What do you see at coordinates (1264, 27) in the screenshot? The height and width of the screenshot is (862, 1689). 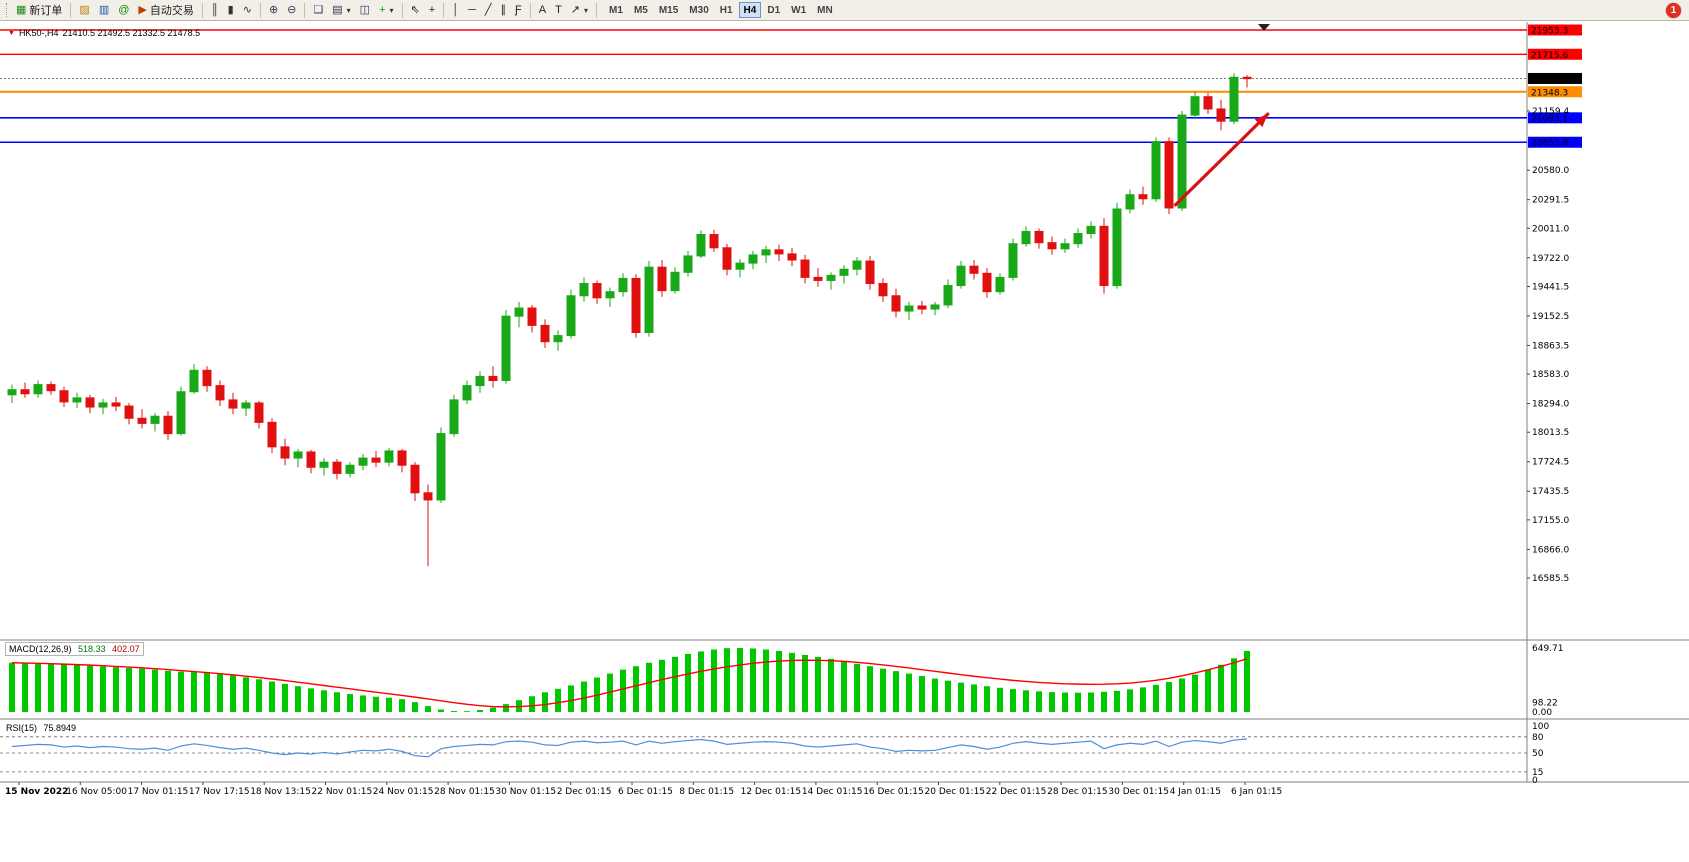 I see `chart-shift-marker` at bounding box center [1264, 27].